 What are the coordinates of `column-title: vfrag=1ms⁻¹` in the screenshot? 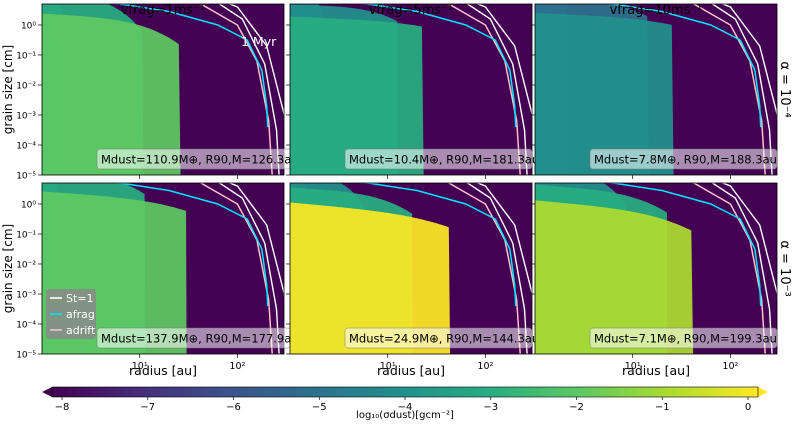 It's located at (163, 10).